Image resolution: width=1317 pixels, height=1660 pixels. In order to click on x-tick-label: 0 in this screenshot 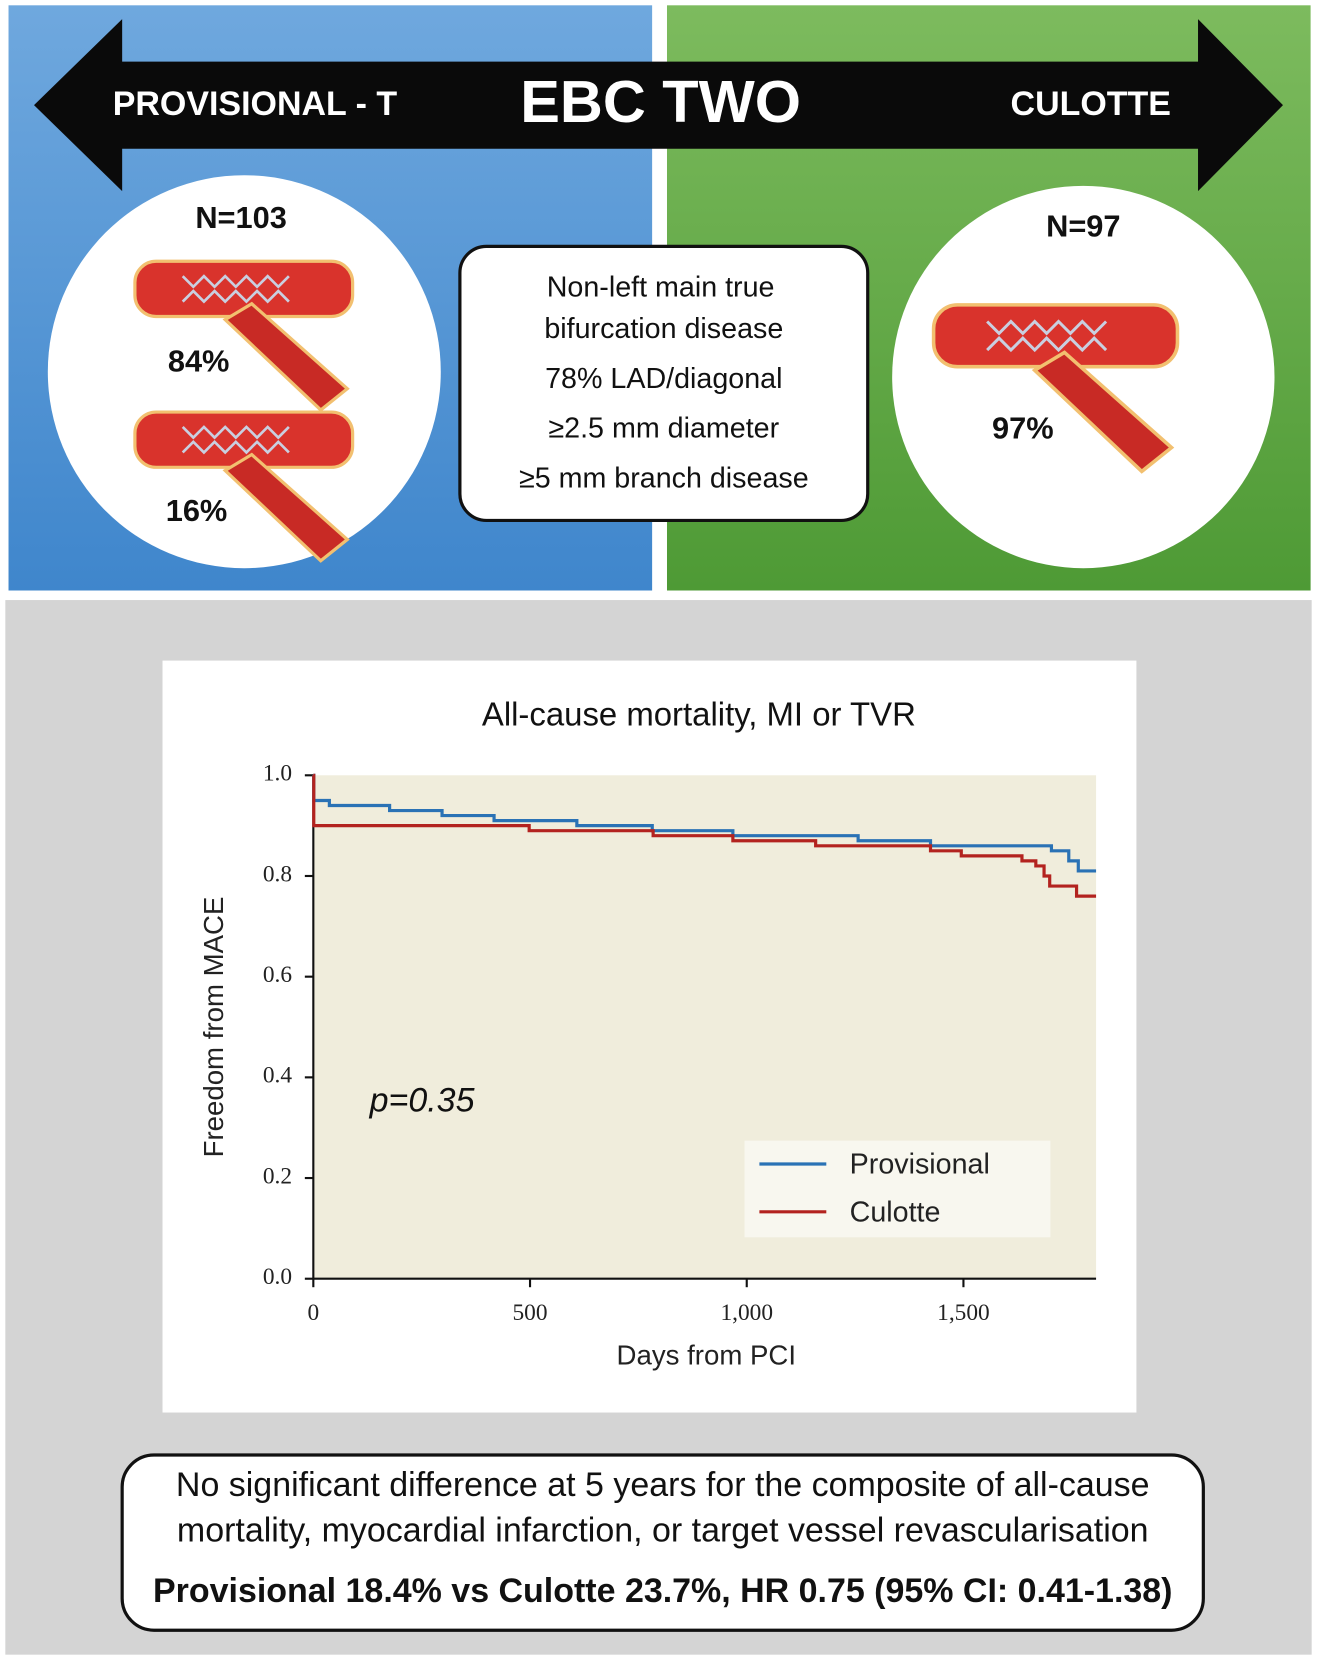, I will do `click(313, 1313)`.